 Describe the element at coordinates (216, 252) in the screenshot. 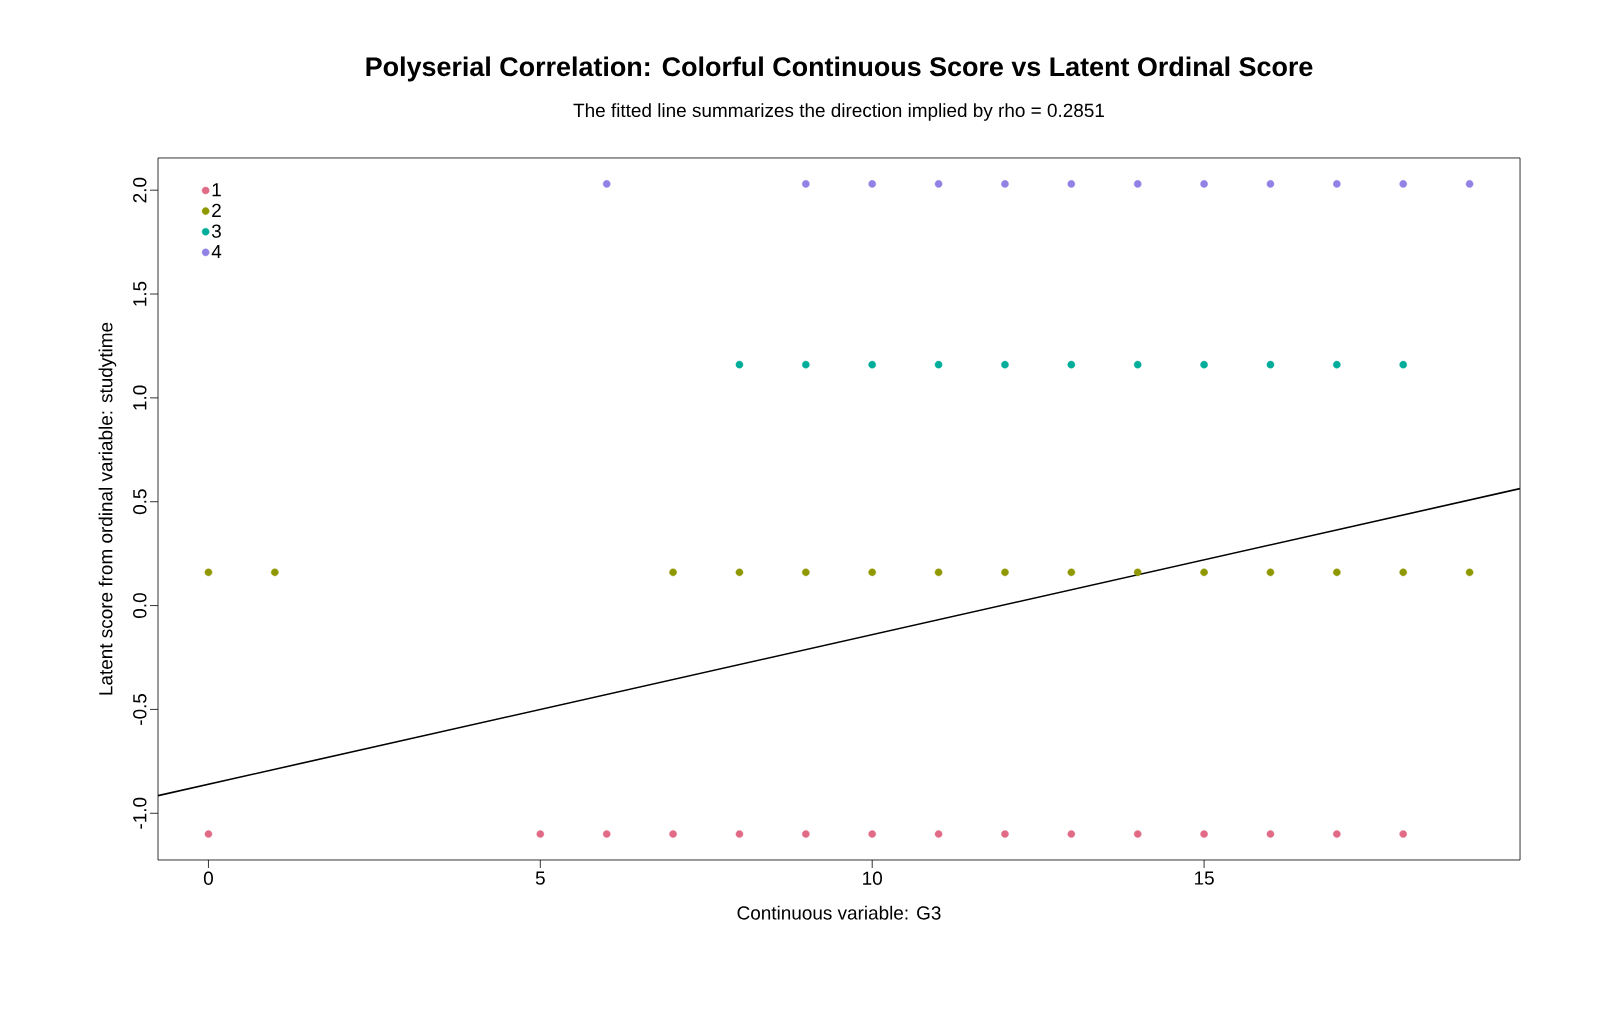

I see `legend-label: 4` at that location.